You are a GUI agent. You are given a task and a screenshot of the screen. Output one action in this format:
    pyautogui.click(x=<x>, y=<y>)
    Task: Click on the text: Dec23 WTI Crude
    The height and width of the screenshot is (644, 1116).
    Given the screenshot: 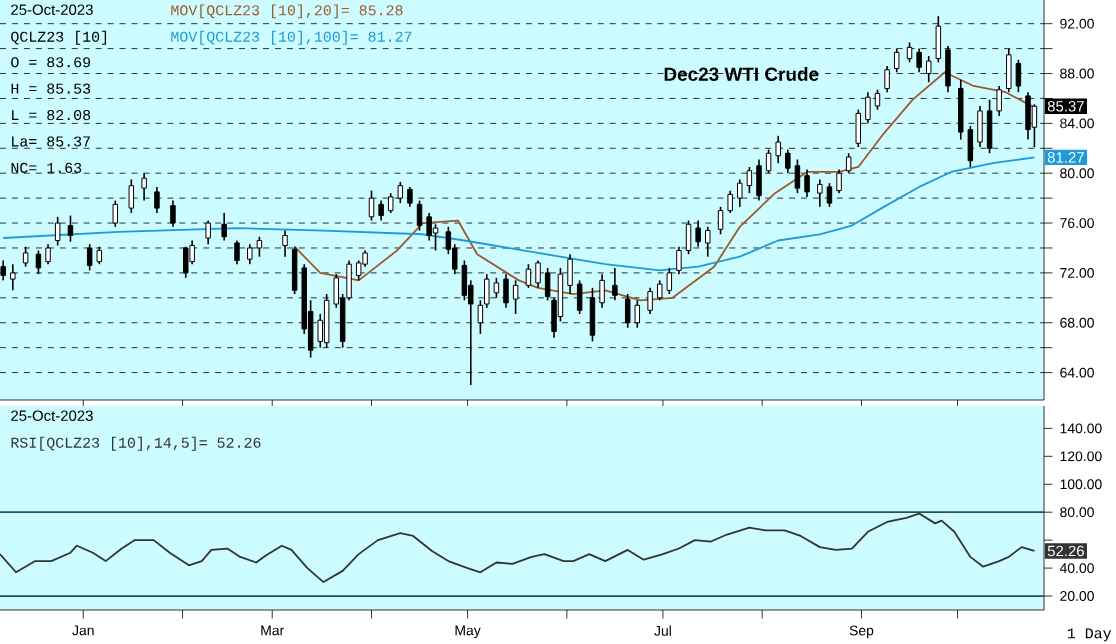 What is the action you would take?
    pyautogui.click(x=741, y=74)
    